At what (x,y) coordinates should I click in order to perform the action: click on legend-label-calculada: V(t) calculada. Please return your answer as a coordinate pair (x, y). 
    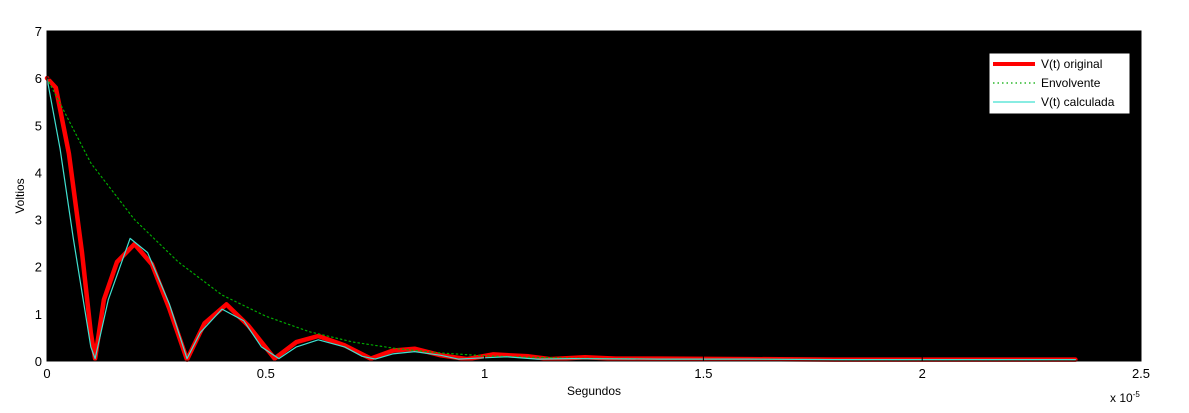
    Looking at the image, I should click on (1078, 102).